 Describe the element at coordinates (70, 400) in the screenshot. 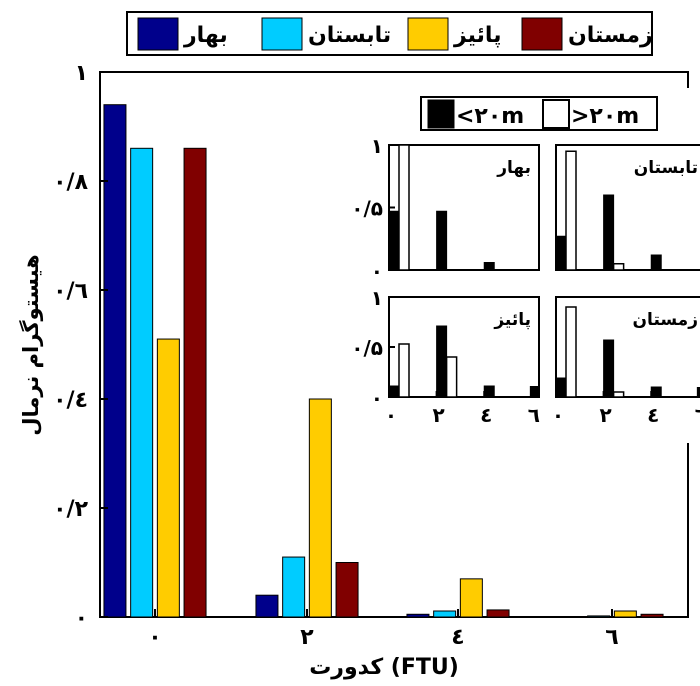

I see `y-tick-label: ۰/٤` at that location.